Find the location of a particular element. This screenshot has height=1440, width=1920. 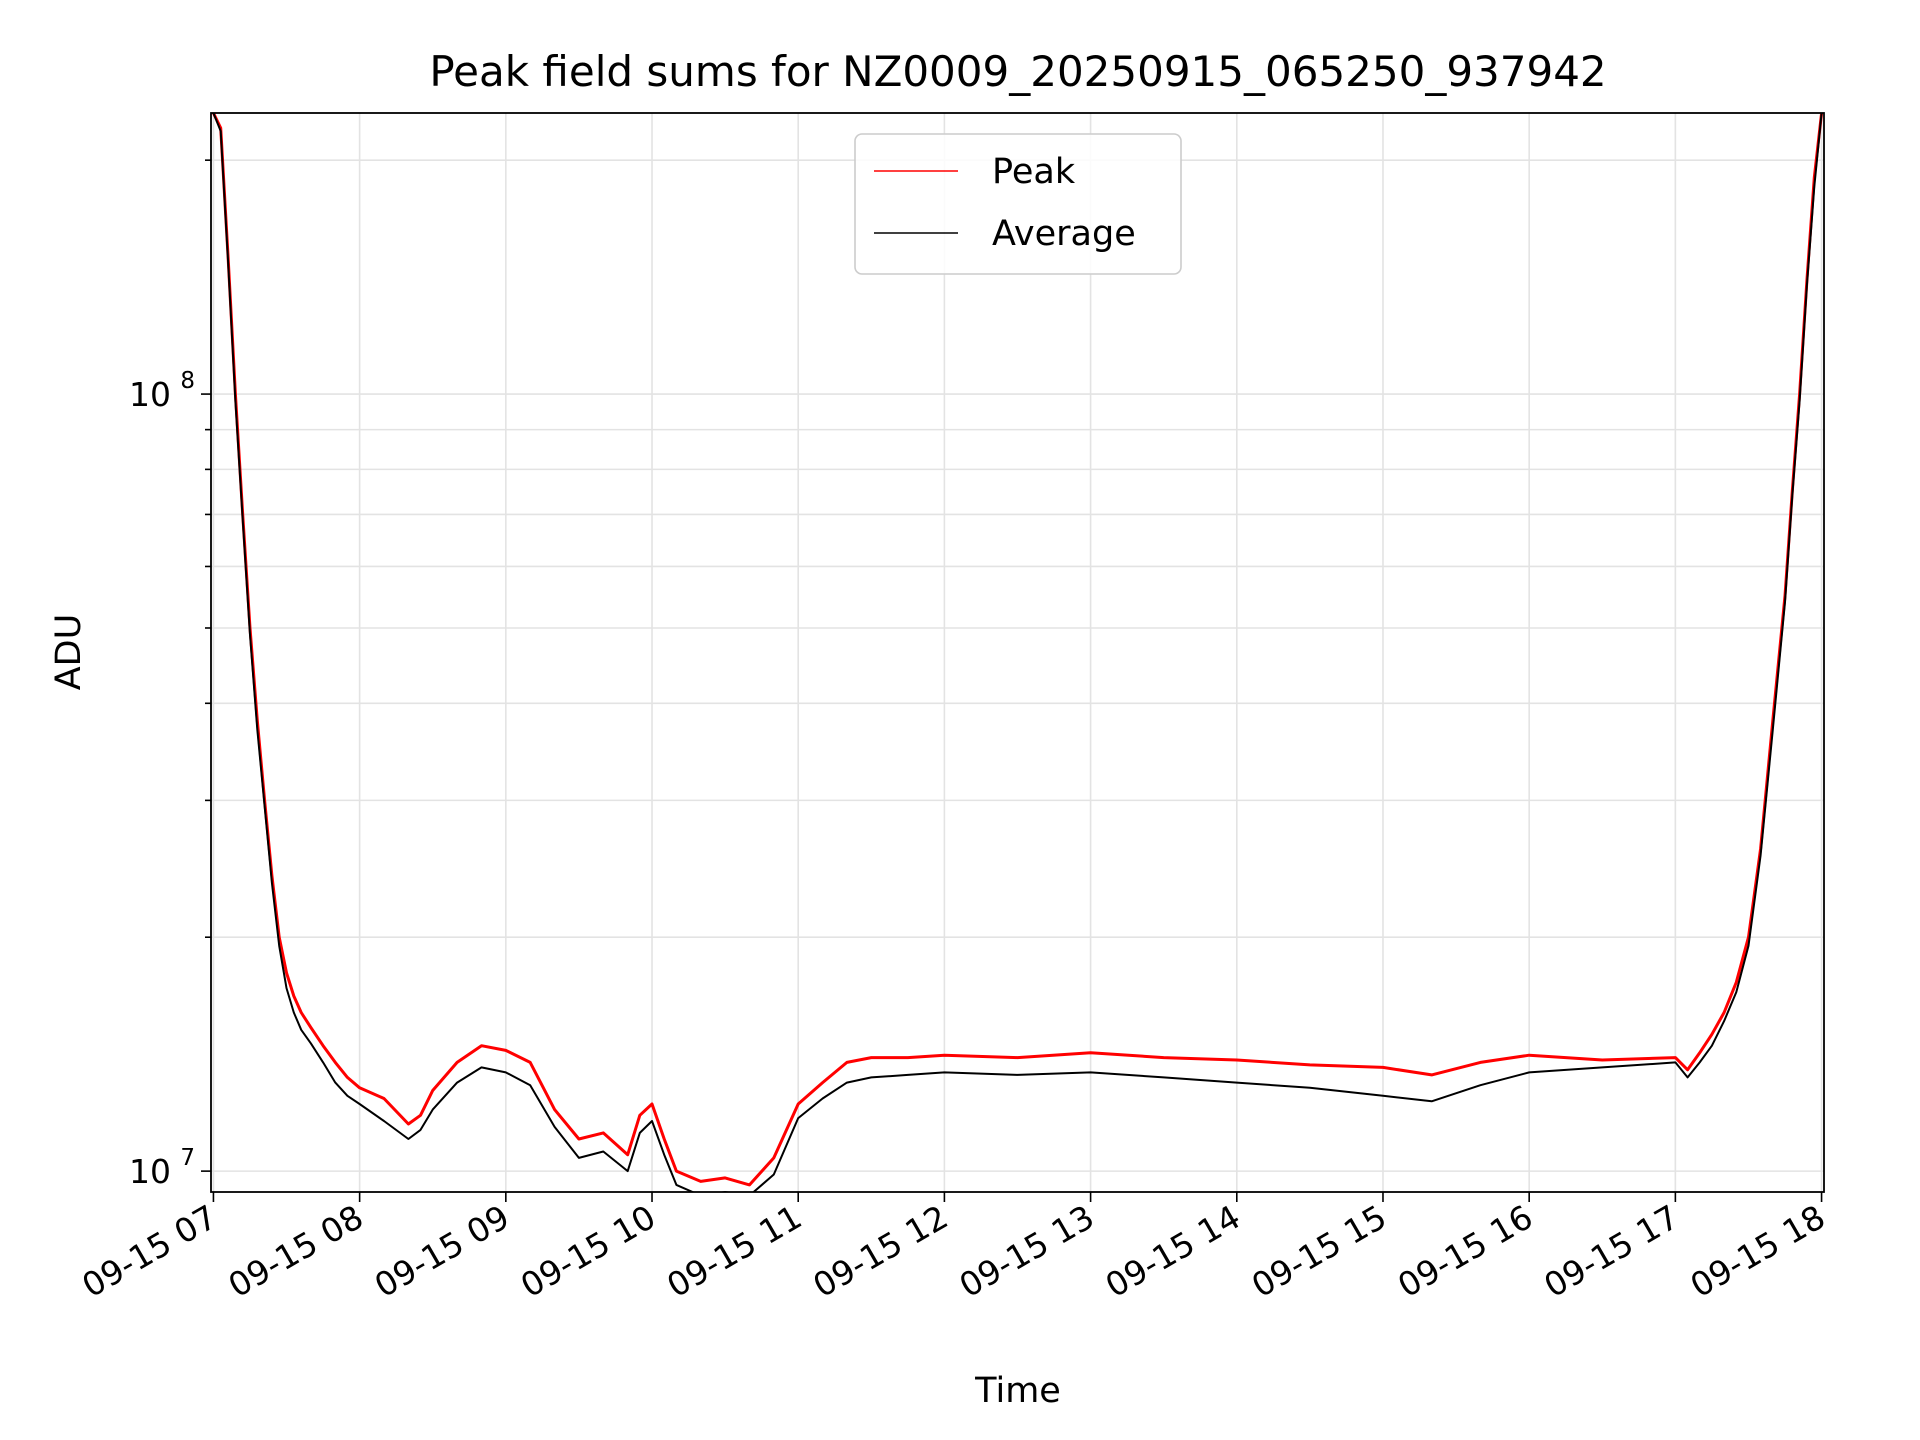

x-axis-label: Time is located at coordinates (1017, 1391).